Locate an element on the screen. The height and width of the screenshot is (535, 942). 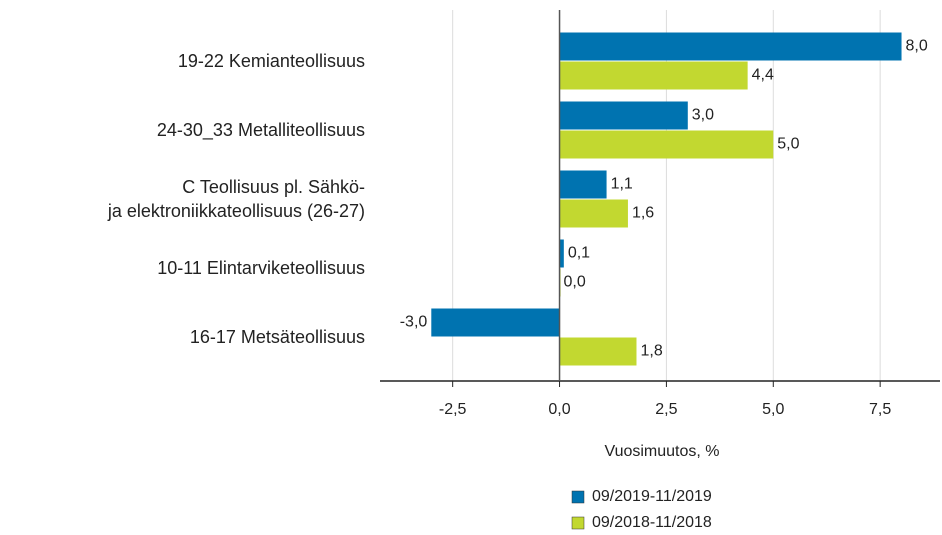
x-tick-label: 2,5 is located at coordinates (666, 409).